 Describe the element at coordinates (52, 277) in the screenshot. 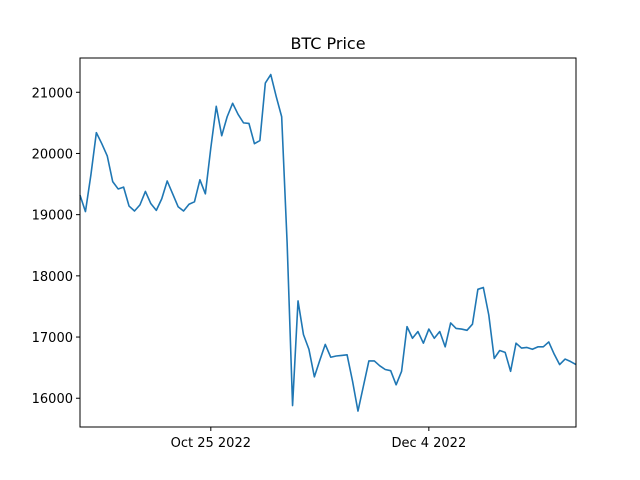

I see `y-tick-label: 18000` at that location.